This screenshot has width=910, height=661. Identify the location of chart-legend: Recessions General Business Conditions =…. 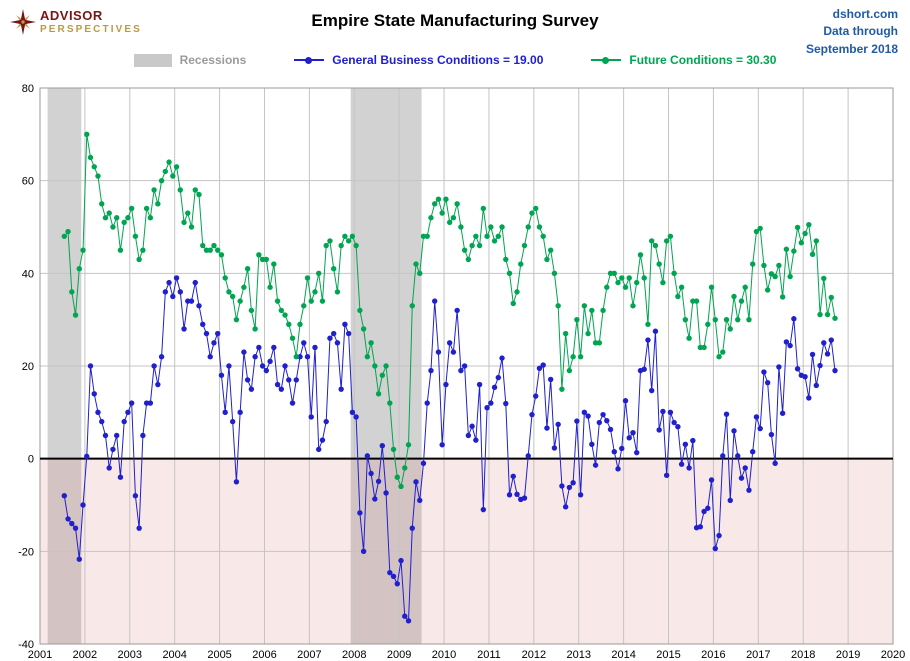
(455, 60).